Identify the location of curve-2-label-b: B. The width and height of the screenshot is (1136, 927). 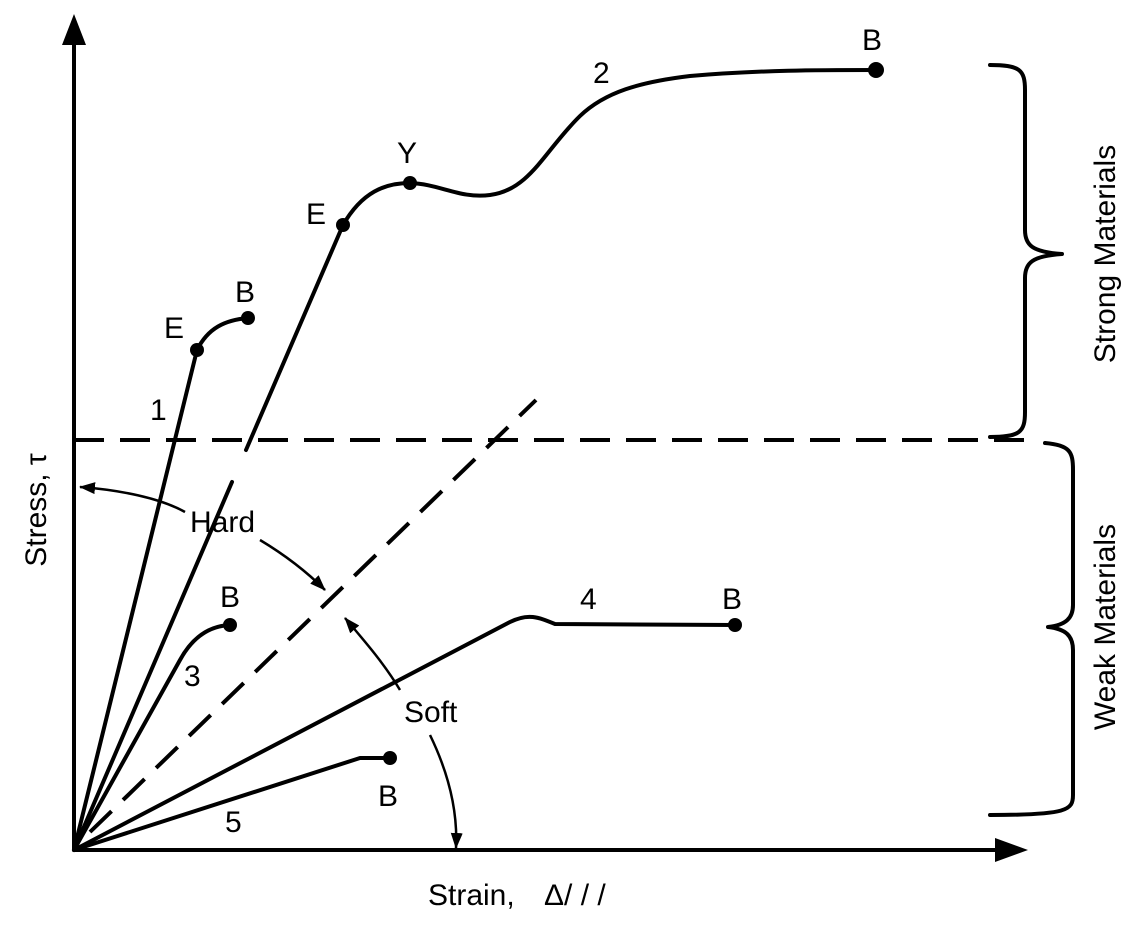
(872, 40).